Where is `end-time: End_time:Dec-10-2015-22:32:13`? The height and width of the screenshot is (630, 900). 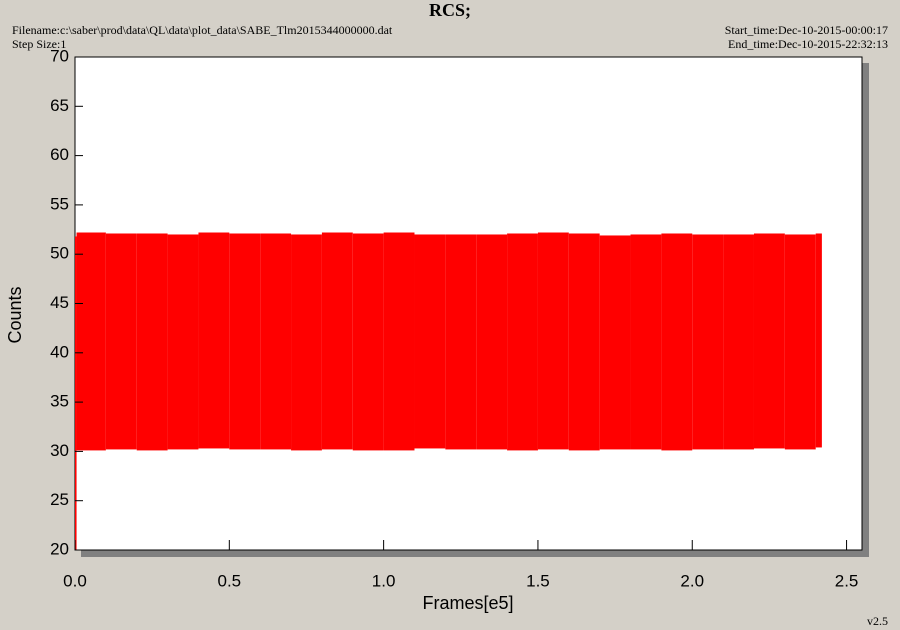
end-time: End_time:Dec-10-2015-22:32:13 is located at coordinates (808, 44).